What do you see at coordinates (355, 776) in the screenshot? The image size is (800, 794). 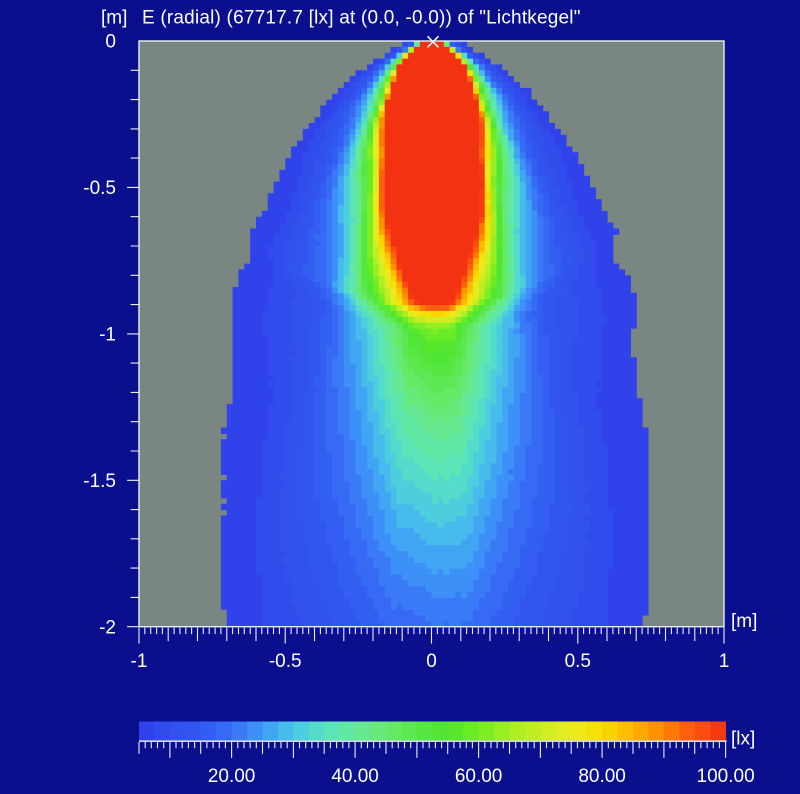 I see `svg-text: 40.00` at bounding box center [355, 776].